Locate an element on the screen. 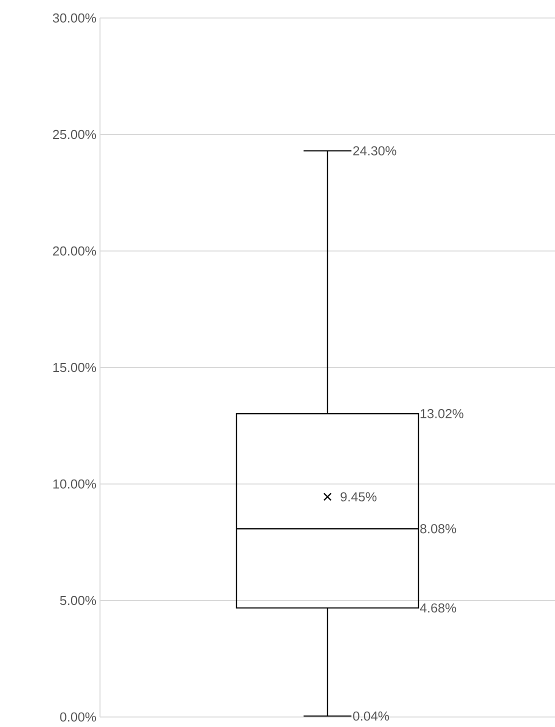  annotation: 4.68% is located at coordinates (438, 608).